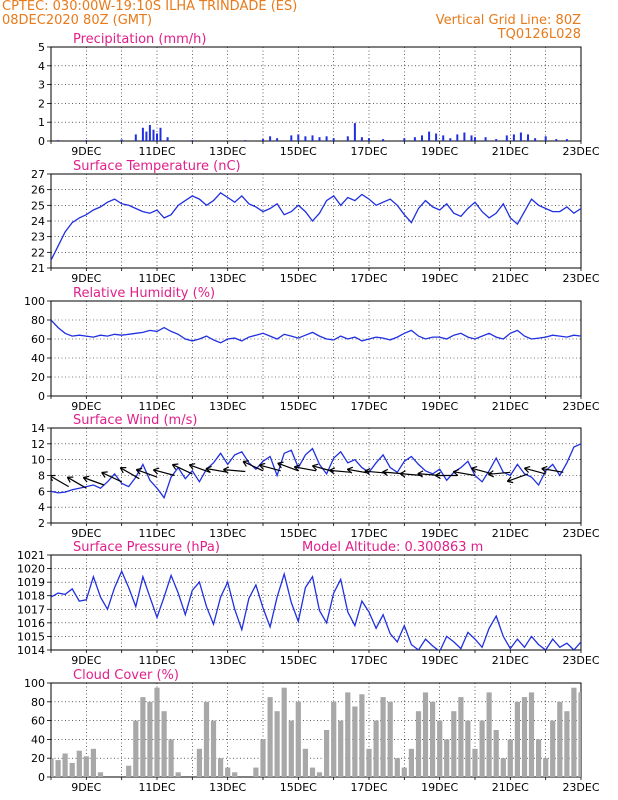 Image resolution: width=618 pixels, height=800 pixels. I want to click on panel-title: Surface Pressure (hPa), so click(146, 547).